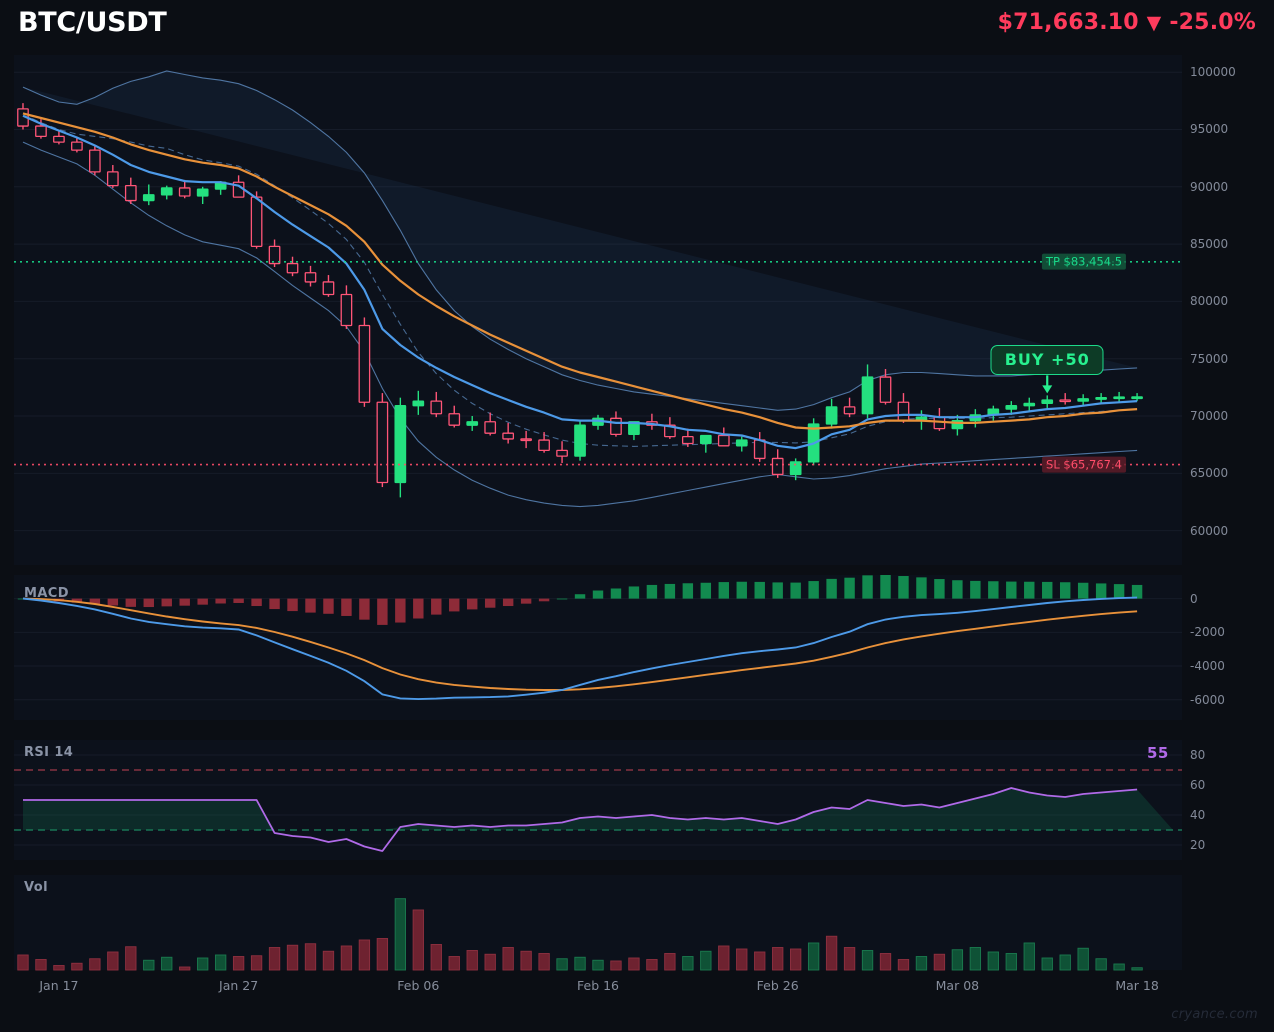 Image resolution: width=1274 pixels, height=1032 pixels. I want to click on signal-arrow-down-icon, so click(1047, 384).